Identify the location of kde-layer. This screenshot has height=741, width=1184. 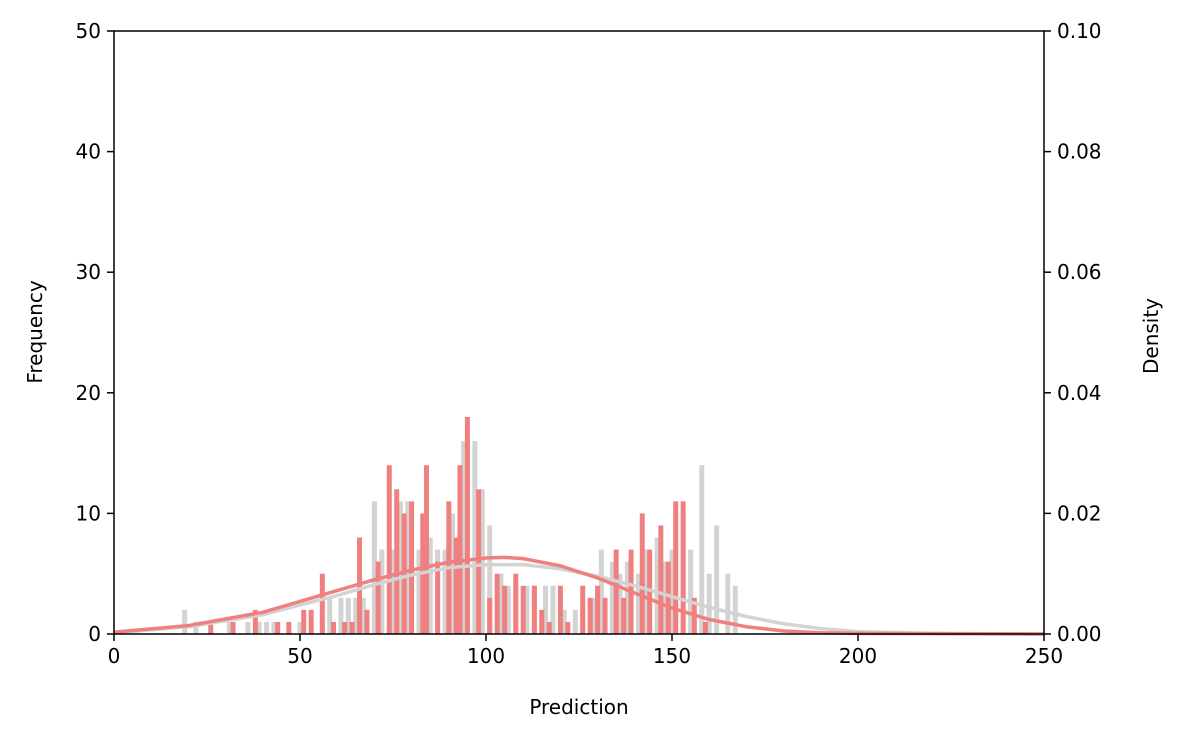
(579, 595).